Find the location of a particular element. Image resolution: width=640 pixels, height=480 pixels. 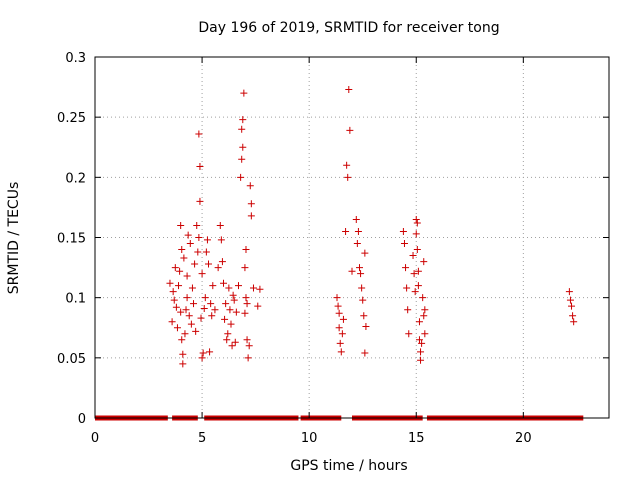

x-tick-label: 20 is located at coordinates (523, 438).